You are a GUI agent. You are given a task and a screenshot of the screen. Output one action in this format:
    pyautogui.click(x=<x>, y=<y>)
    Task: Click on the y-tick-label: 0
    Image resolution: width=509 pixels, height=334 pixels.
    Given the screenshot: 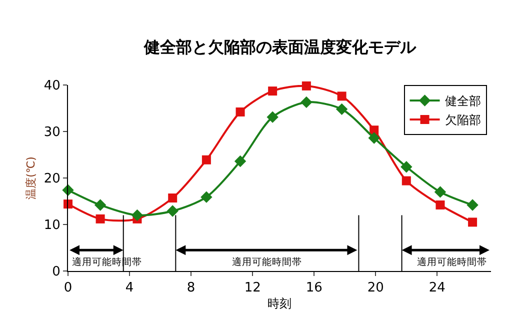 What is the action you would take?
    pyautogui.click(x=56, y=272)
    